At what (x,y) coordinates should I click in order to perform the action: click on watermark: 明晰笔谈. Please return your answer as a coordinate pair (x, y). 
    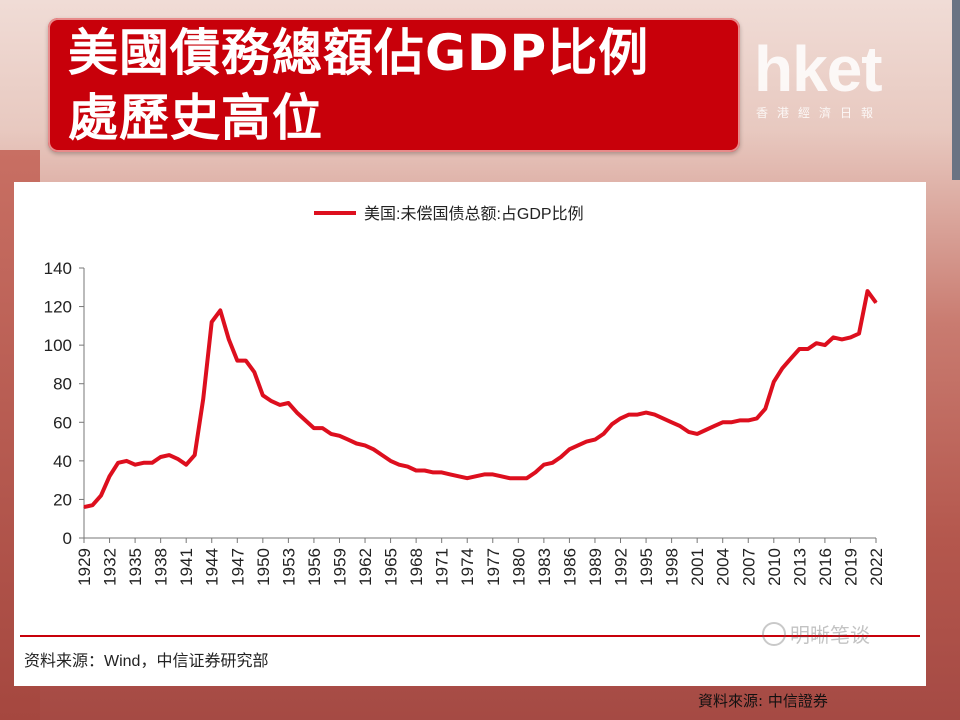
    Looking at the image, I should click on (816, 634).